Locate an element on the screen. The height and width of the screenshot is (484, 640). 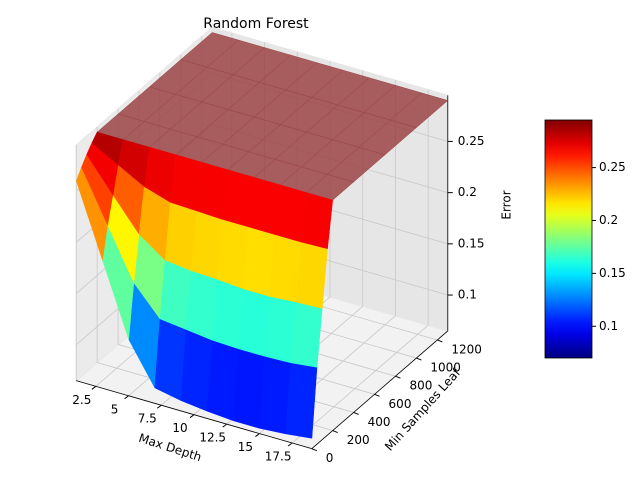
tick-label: 15 is located at coordinates (245, 447).